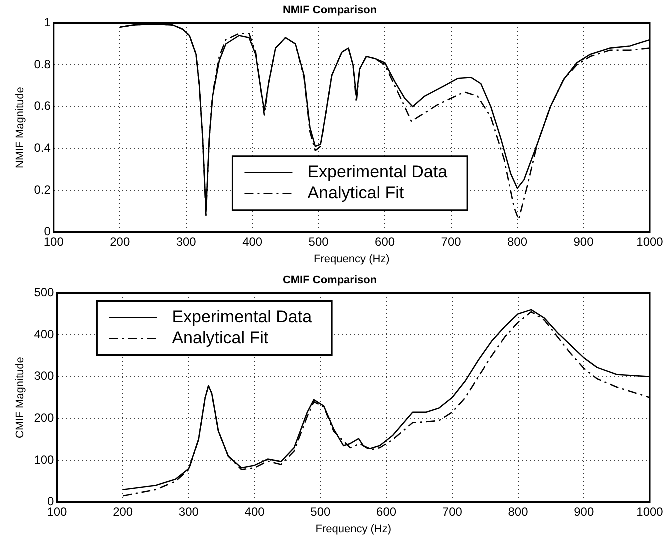 This screenshot has width=672, height=540. I want to click on y-tick-label: 0.6, so click(43, 106).